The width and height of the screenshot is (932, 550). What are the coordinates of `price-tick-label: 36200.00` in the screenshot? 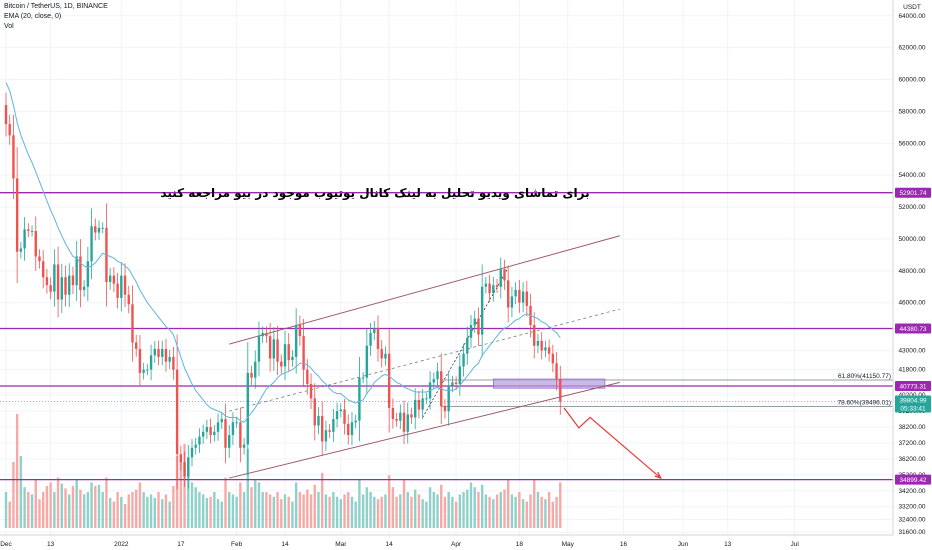 It's located at (911, 459).